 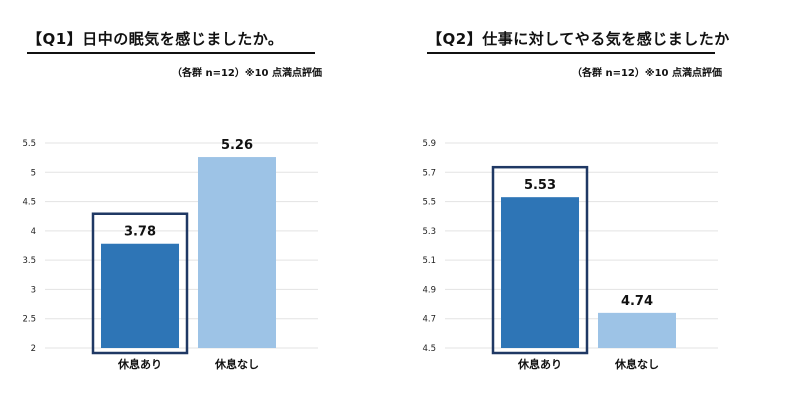 What do you see at coordinates (540, 185) in the screenshot?
I see `data-label: 5.53` at bounding box center [540, 185].